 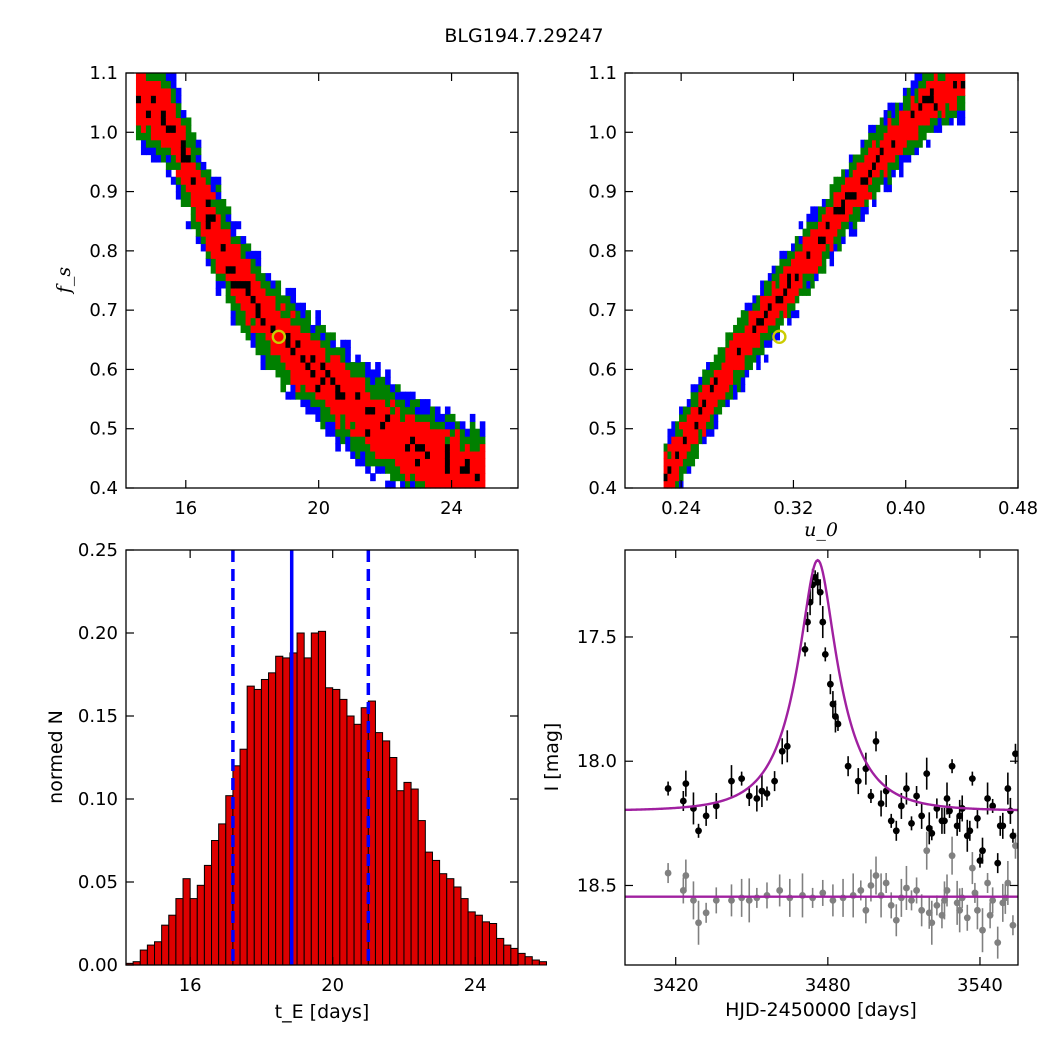 What do you see at coordinates (821, 685) in the screenshot?
I see `model-curve` at bounding box center [821, 685].